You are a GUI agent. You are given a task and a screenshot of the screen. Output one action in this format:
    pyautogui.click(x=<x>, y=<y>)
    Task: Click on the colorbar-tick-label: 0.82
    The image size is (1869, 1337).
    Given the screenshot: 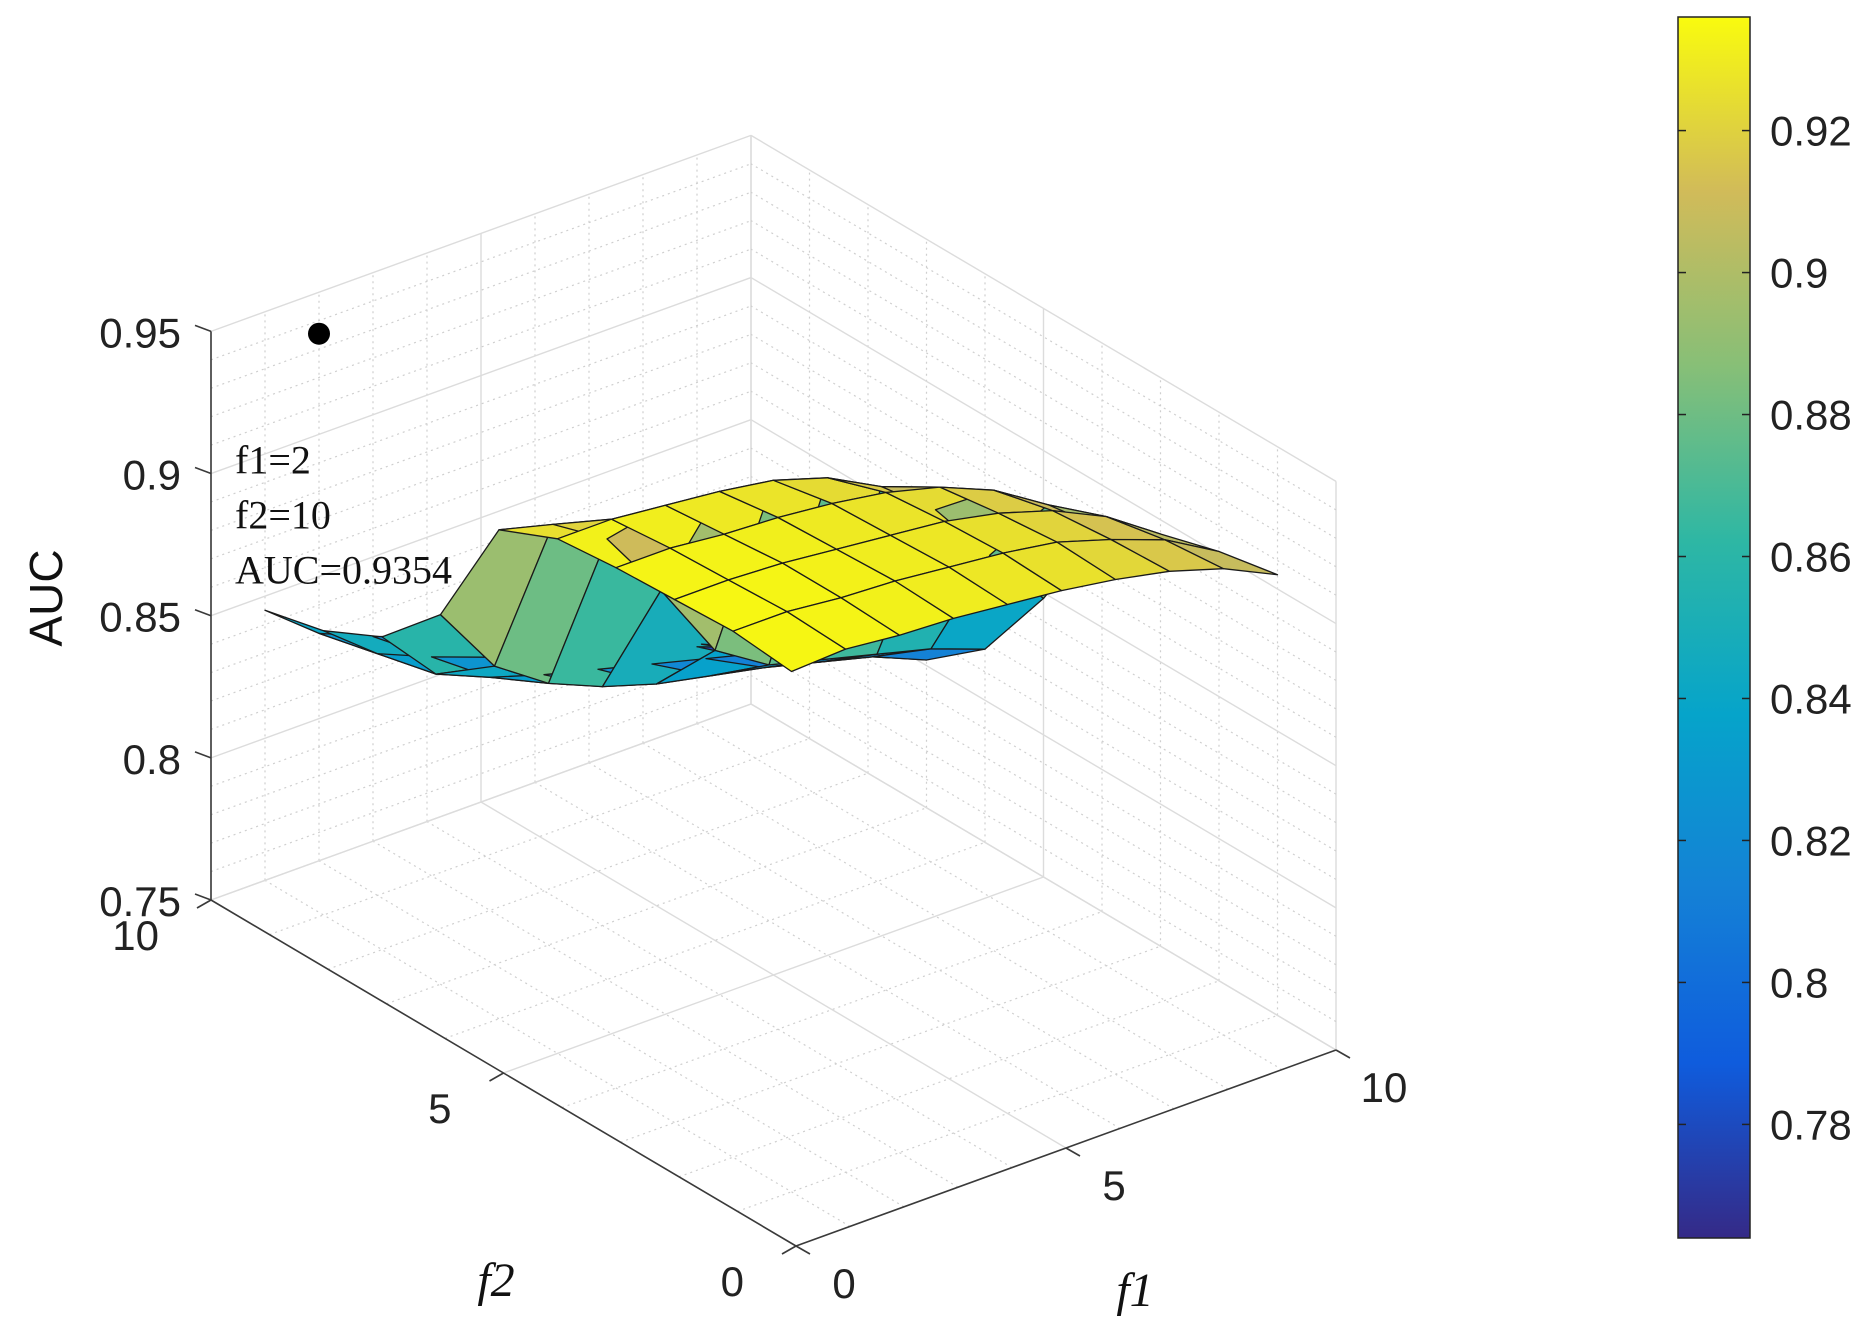 What is the action you would take?
    pyautogui.click(x=1811, y=840)
    